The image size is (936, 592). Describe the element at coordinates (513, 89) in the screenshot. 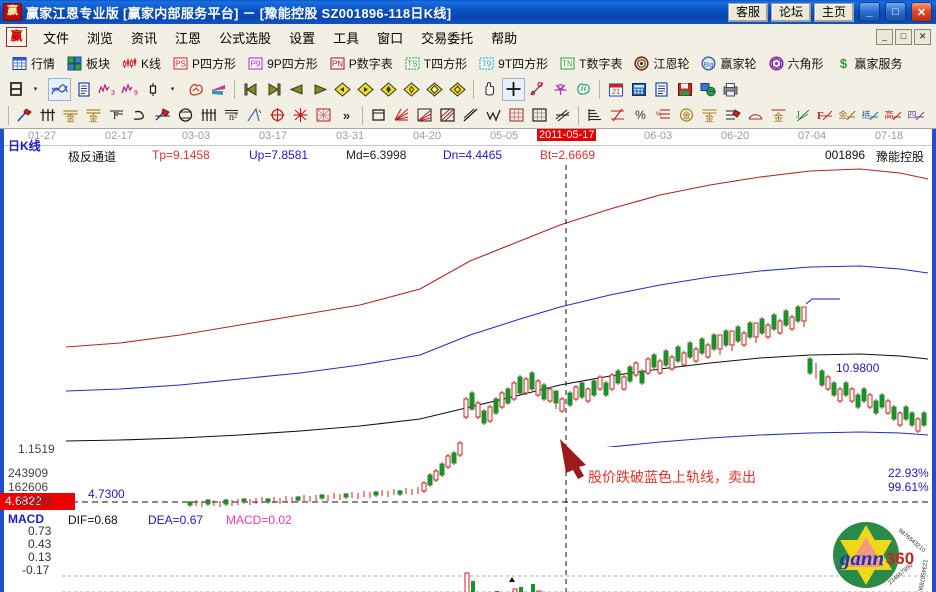

I see `crosshair-tool-icon` at that location.